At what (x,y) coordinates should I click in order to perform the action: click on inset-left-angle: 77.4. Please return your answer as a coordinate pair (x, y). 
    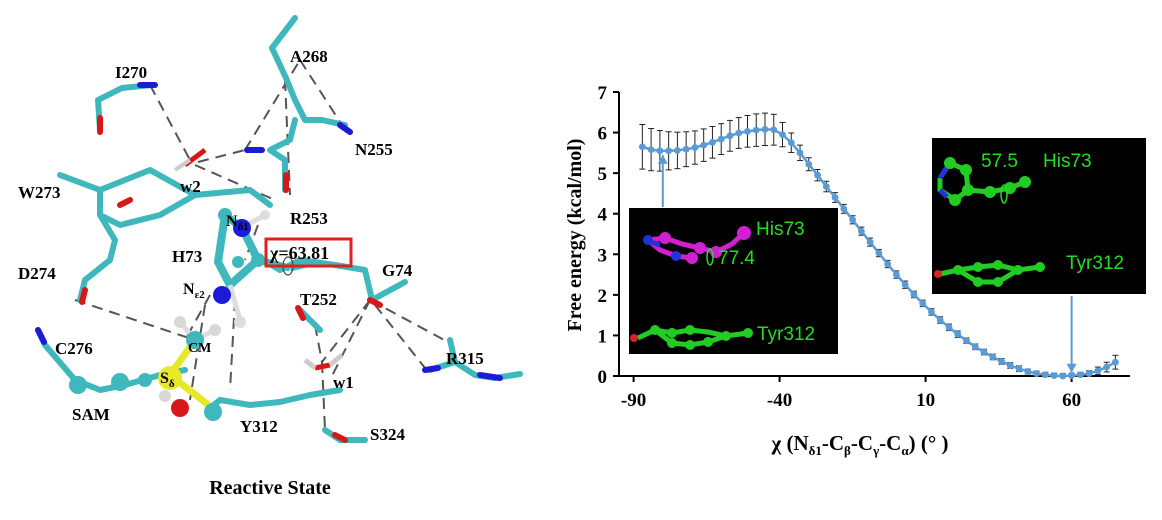
    Looking at the image, I should click on (736, 258).